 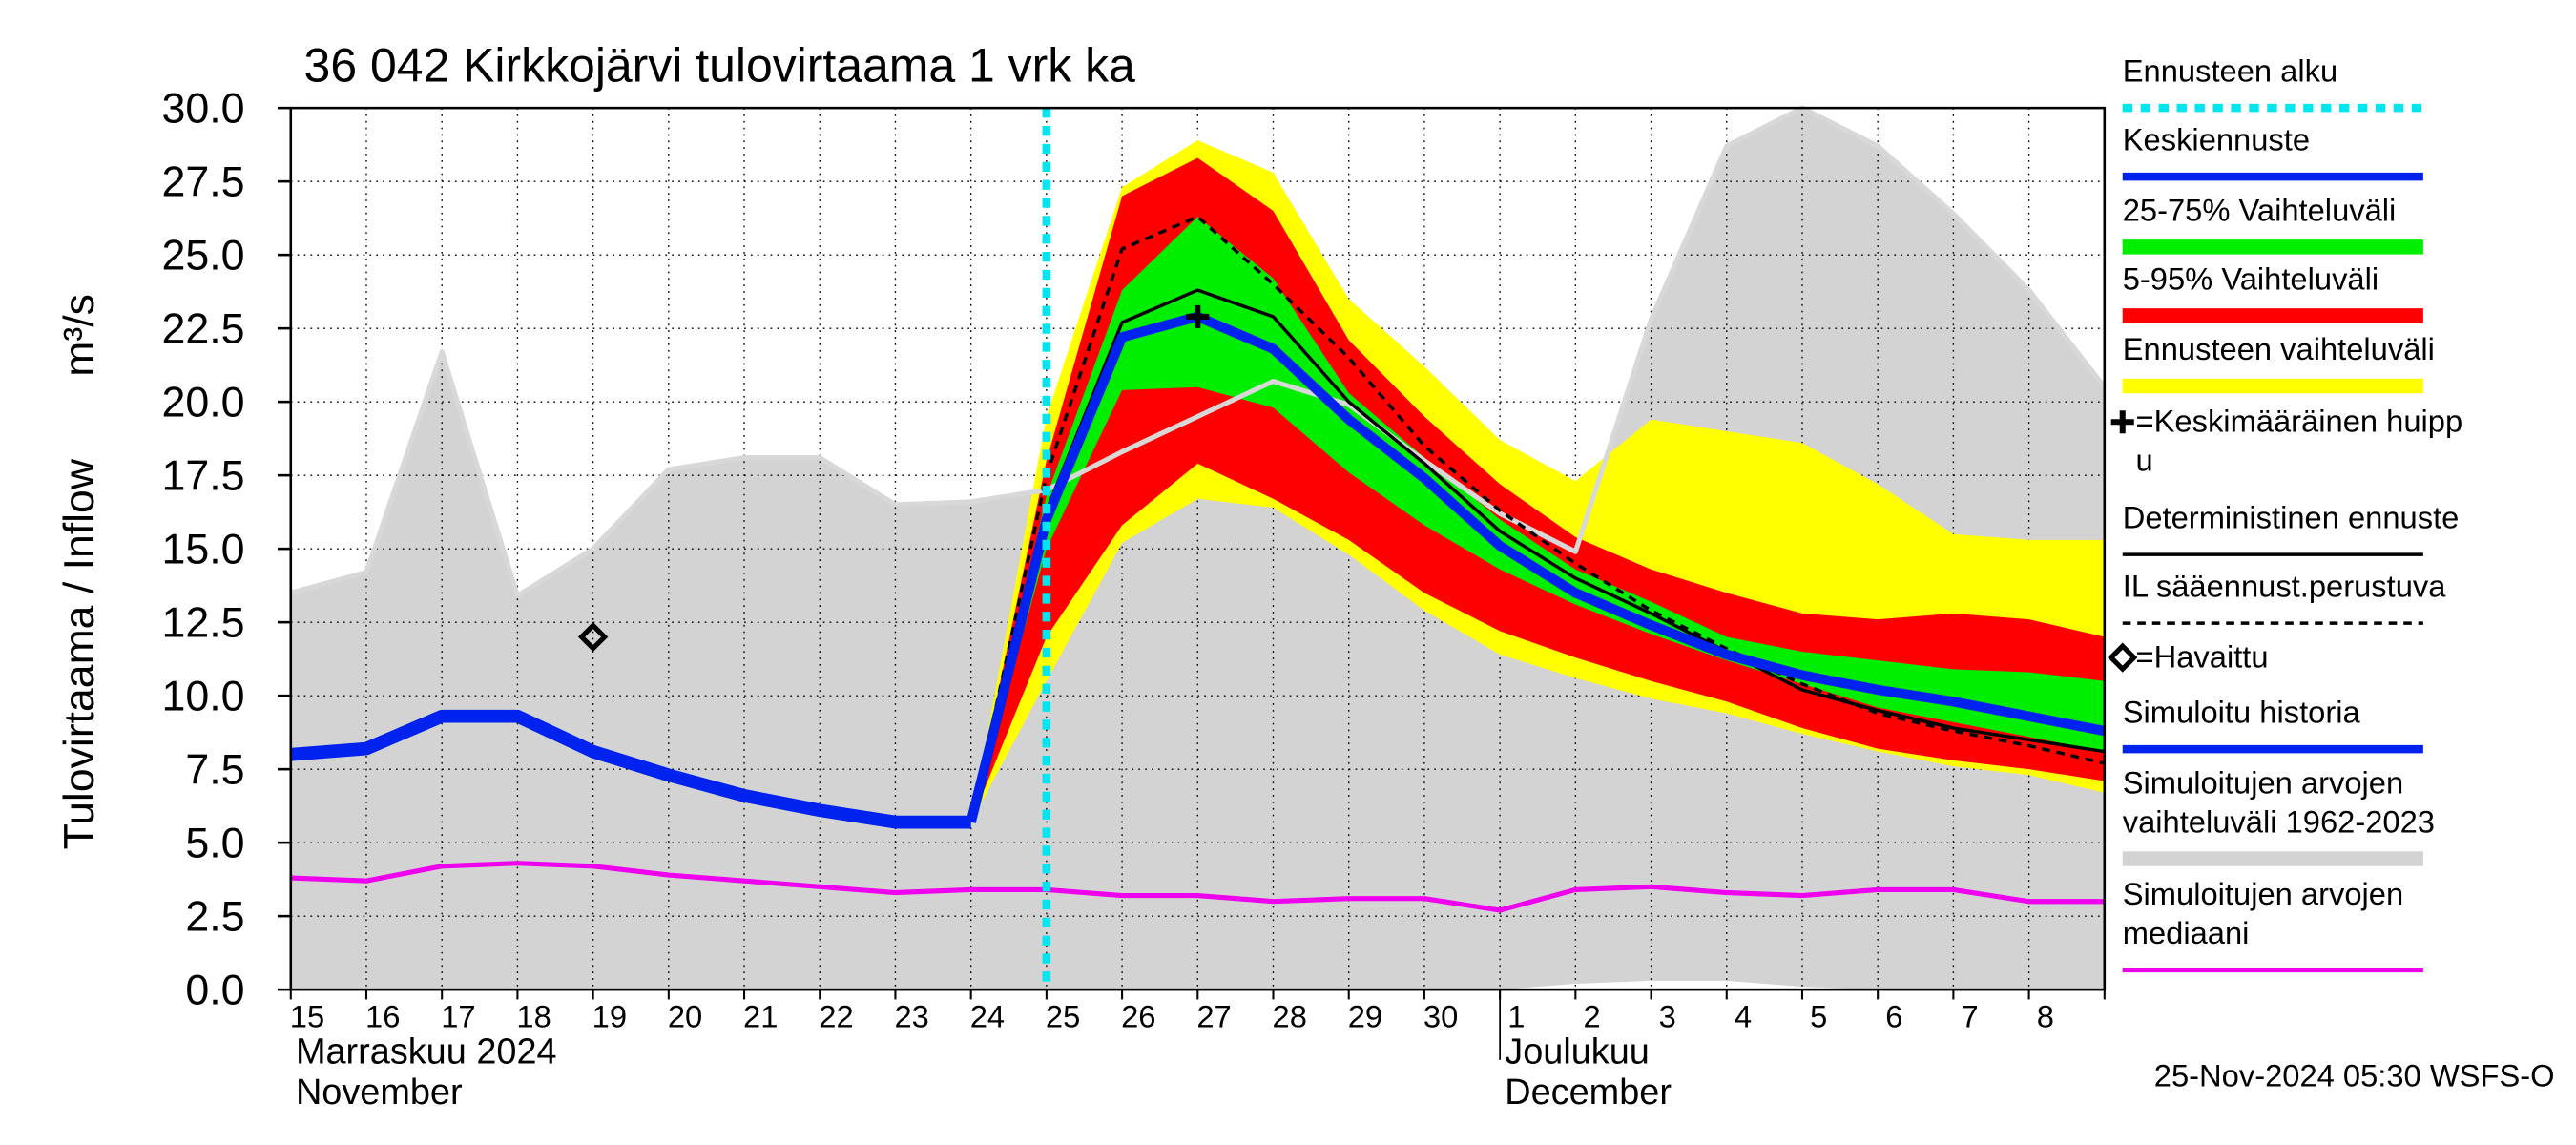 What do you see at coordinates (720, 66) in the screenshot?
I see `chart-title: 36 042 Kirkkojärvi tulovirtaama 1 vrk ka` at bounding box center [720, 66].